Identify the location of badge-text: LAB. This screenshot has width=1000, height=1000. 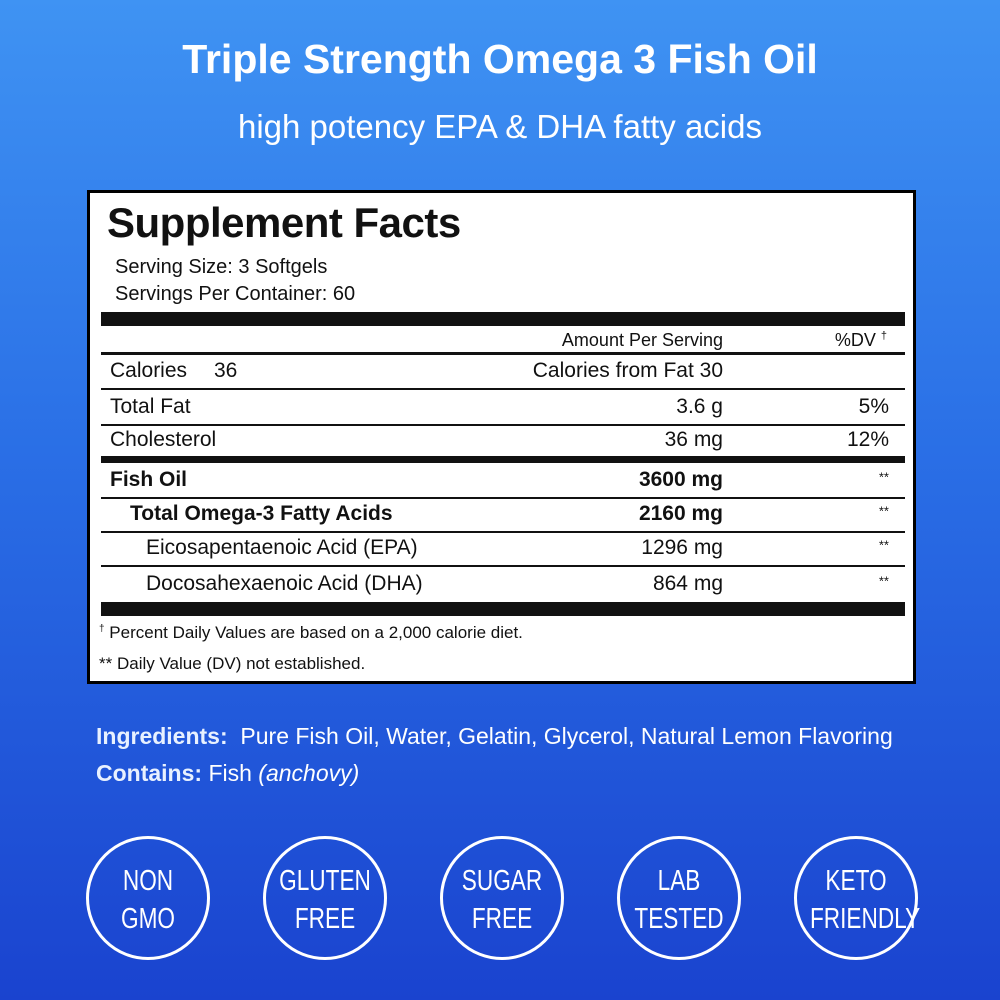
(679, 881).